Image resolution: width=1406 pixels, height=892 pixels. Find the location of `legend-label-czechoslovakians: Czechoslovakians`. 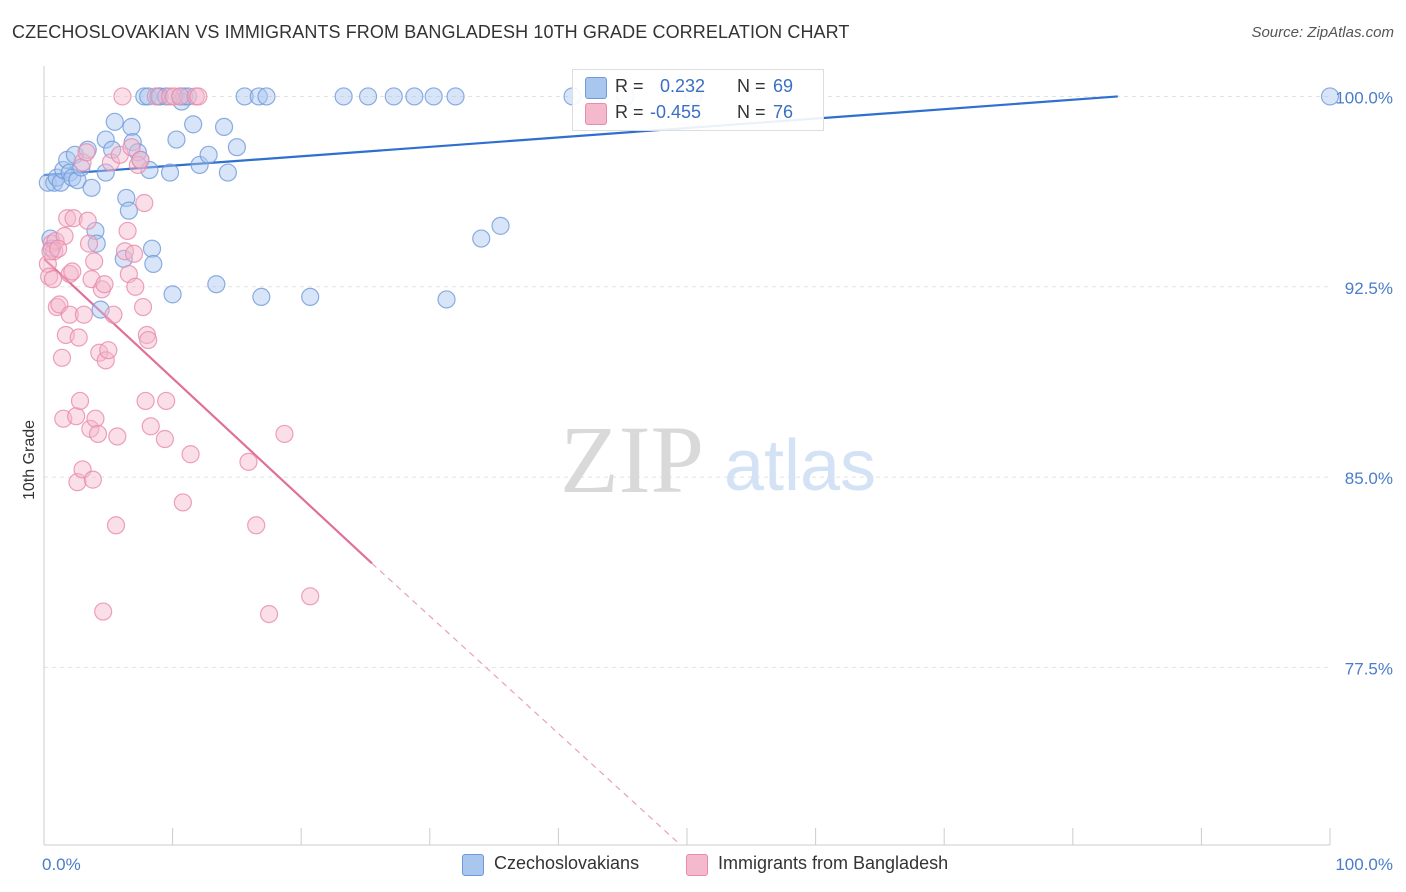

legend-label-czechoslovakians: Czechoslovakians is located at coordinates (567, 863).